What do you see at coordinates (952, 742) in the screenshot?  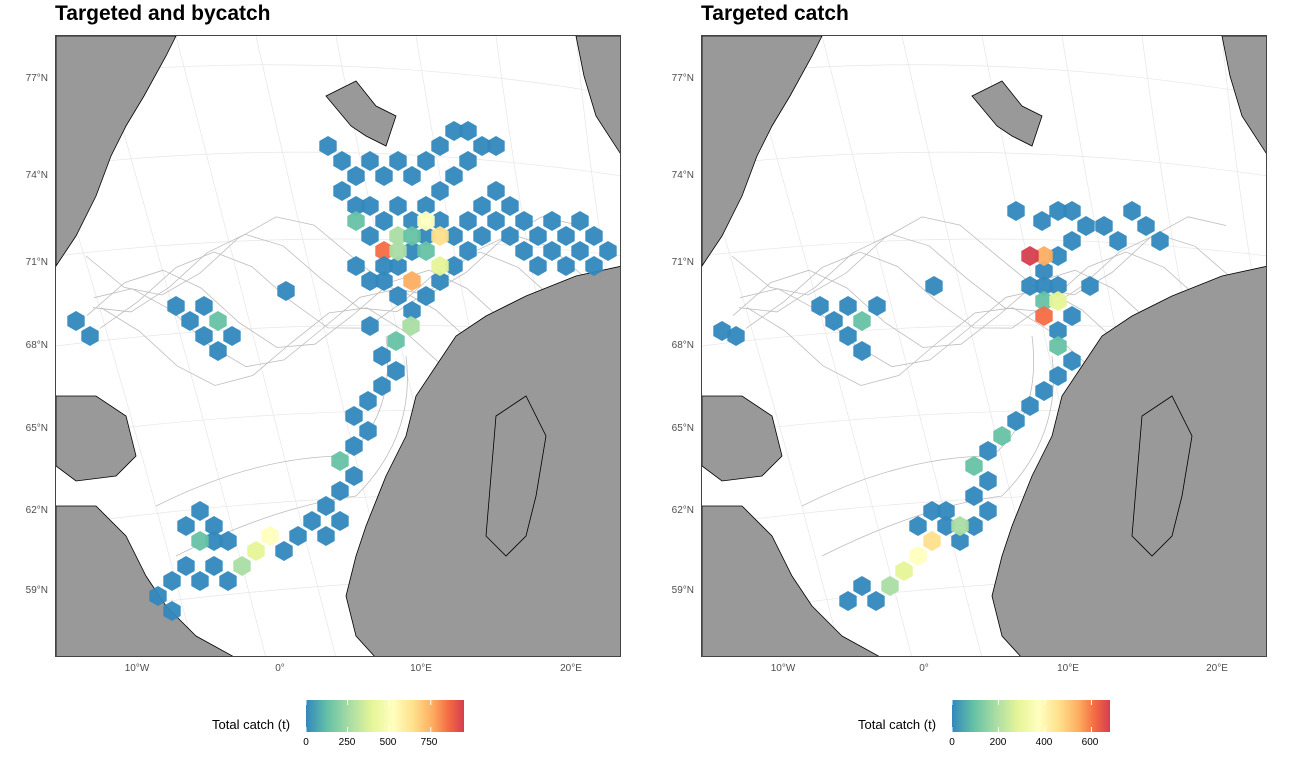 I see `legend-tick-label: 0` at bounding box center [952, 742].